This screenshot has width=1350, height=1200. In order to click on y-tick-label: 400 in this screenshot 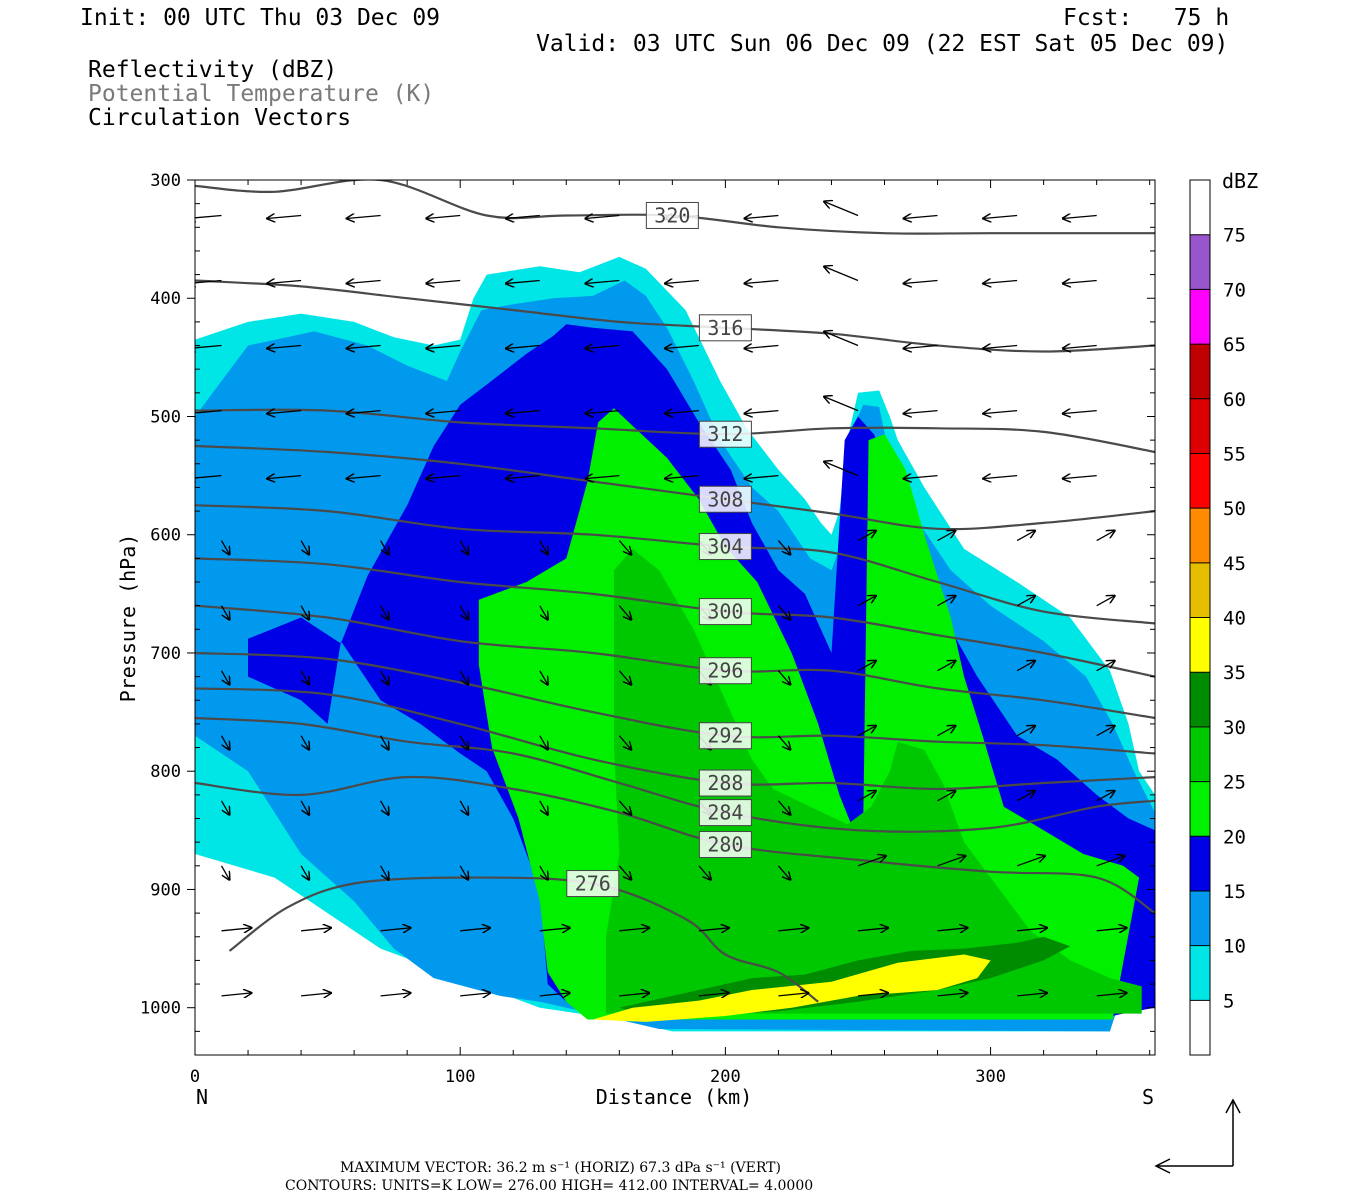, I will do `click(165, 299)`.